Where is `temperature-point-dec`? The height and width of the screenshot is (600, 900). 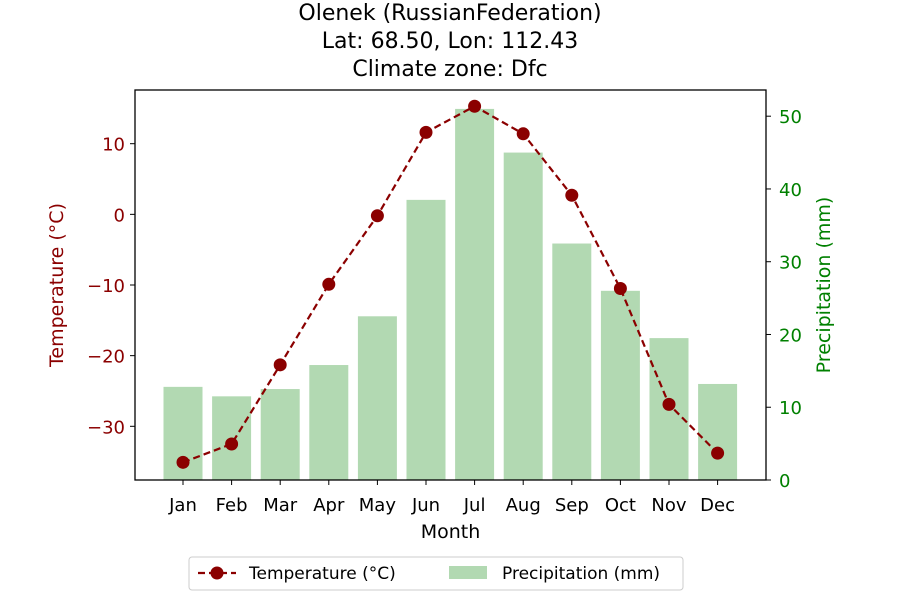
temperature-point-dec is located at coordinates (718, 453).